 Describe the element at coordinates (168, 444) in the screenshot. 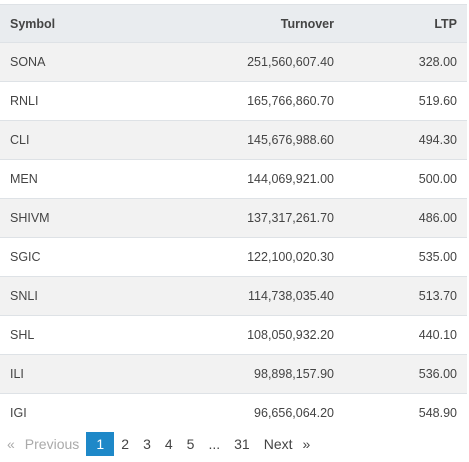

I see `page-button-4: 4` at that location.